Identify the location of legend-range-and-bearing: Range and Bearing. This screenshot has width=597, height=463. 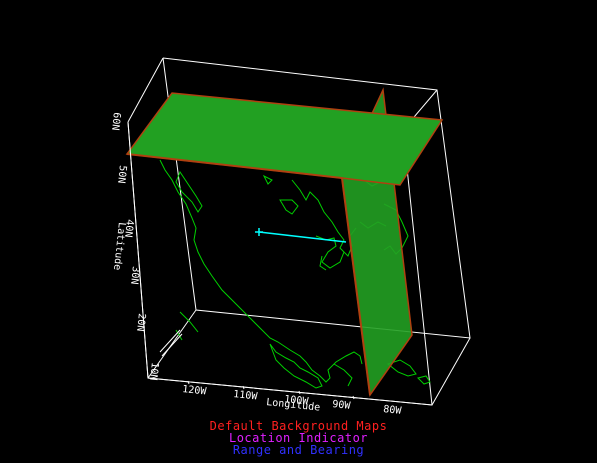
(298, 450).